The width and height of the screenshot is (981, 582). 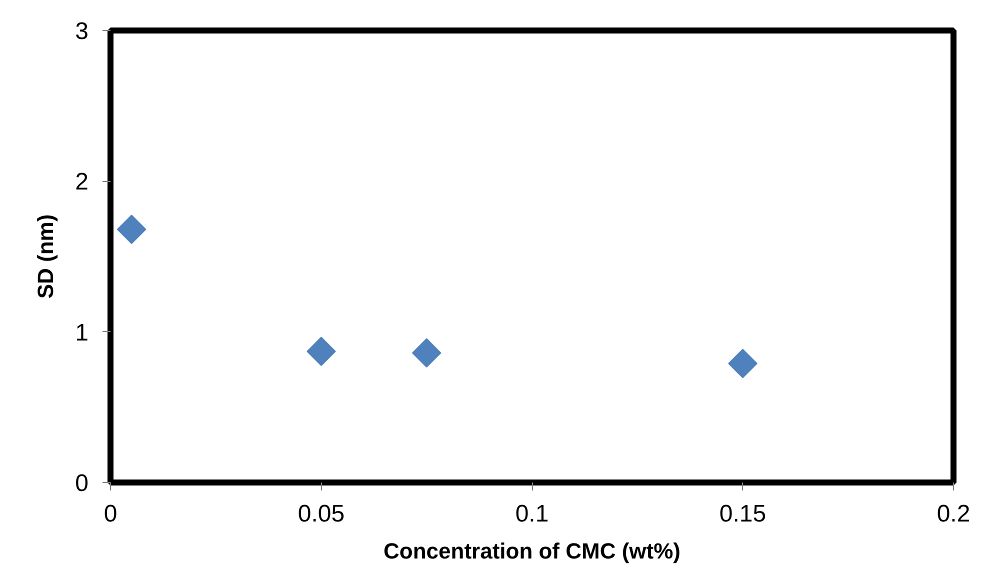 What do you see at coordinates (111, 514) in the screenshot?
I see `x-tick-label: 0` at bounding box center [111, 514].